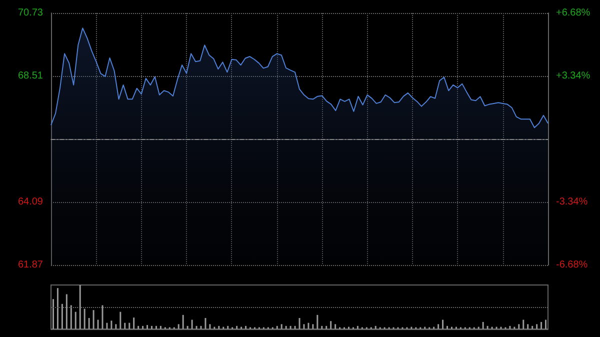  What do you see at coordinates (31, 202) in the screenshot?
I see `y-tick-label: 64.09` at bounding box center [31, 202].